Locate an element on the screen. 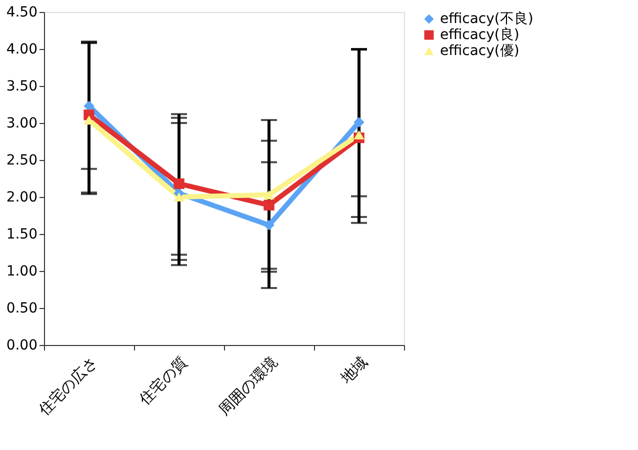 This screenshot has height=450, width=638. y-tick-label: 3.50 is located at coordinates (22, 86).